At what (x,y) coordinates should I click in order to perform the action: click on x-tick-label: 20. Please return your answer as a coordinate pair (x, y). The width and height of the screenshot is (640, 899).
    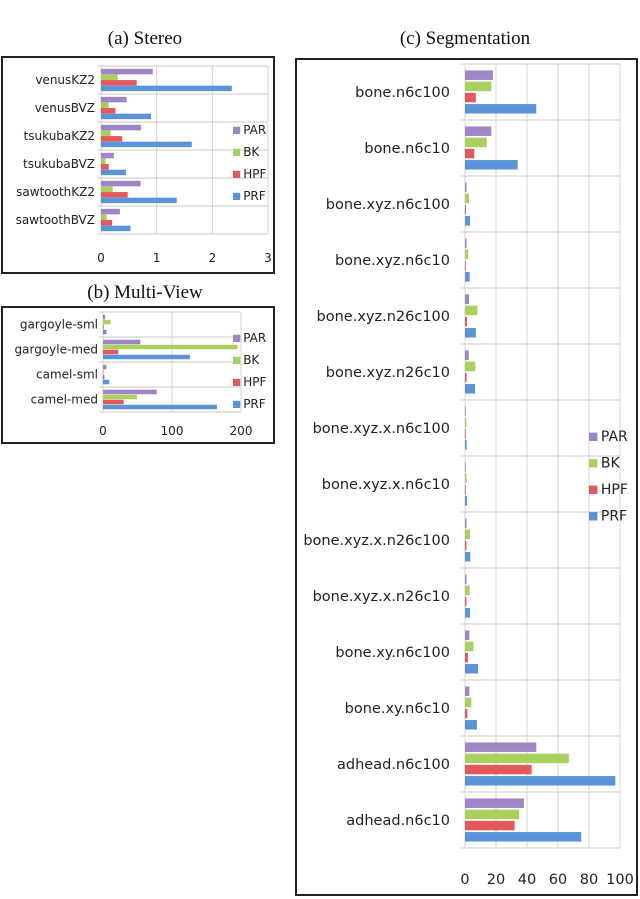
    Looking at the image, I should click on (496, 880).